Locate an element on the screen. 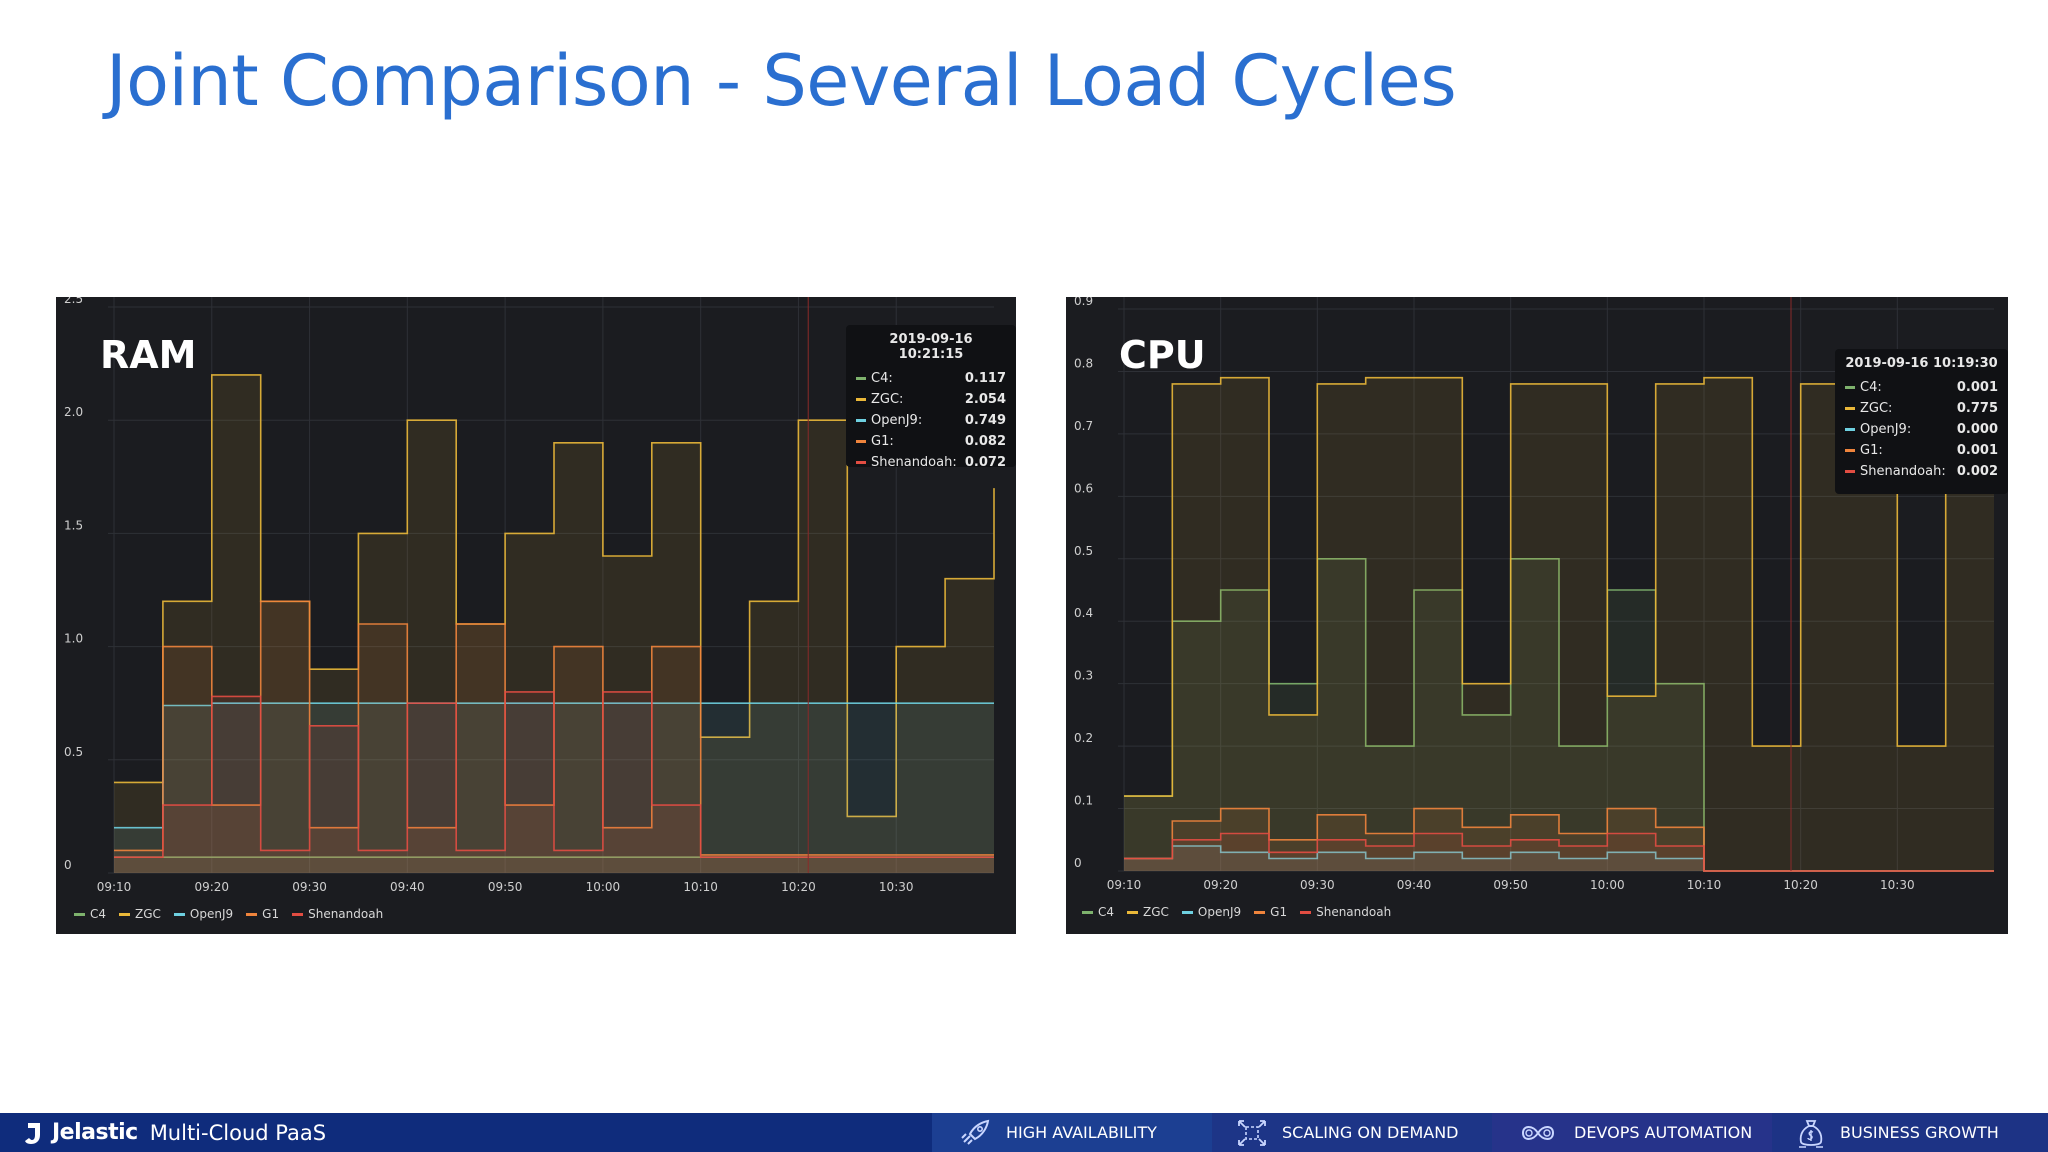  footer-tab-business-growth: BUSINESS GROWTH is located at coordinates (1910, 1132).